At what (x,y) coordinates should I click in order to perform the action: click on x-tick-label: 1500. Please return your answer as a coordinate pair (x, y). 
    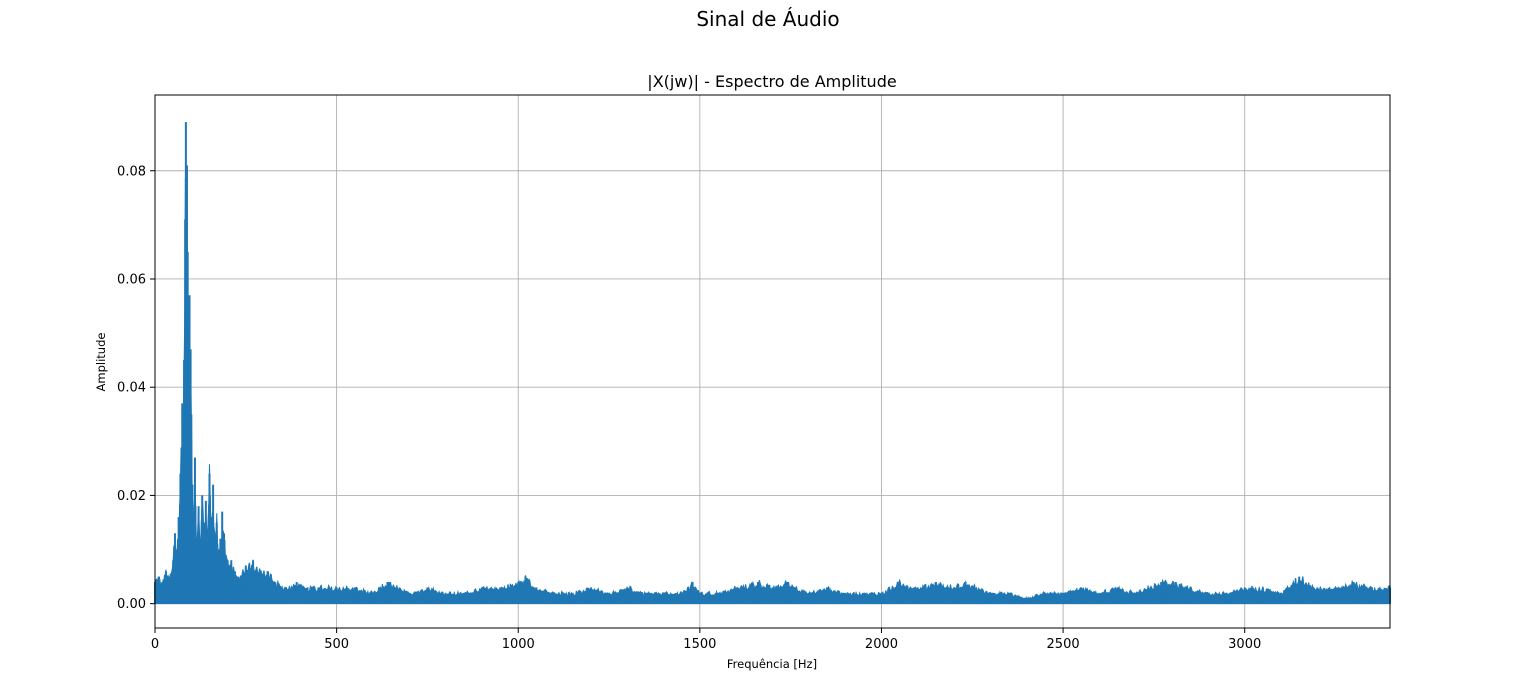
    Looking at the image, I should click on (699, 644).